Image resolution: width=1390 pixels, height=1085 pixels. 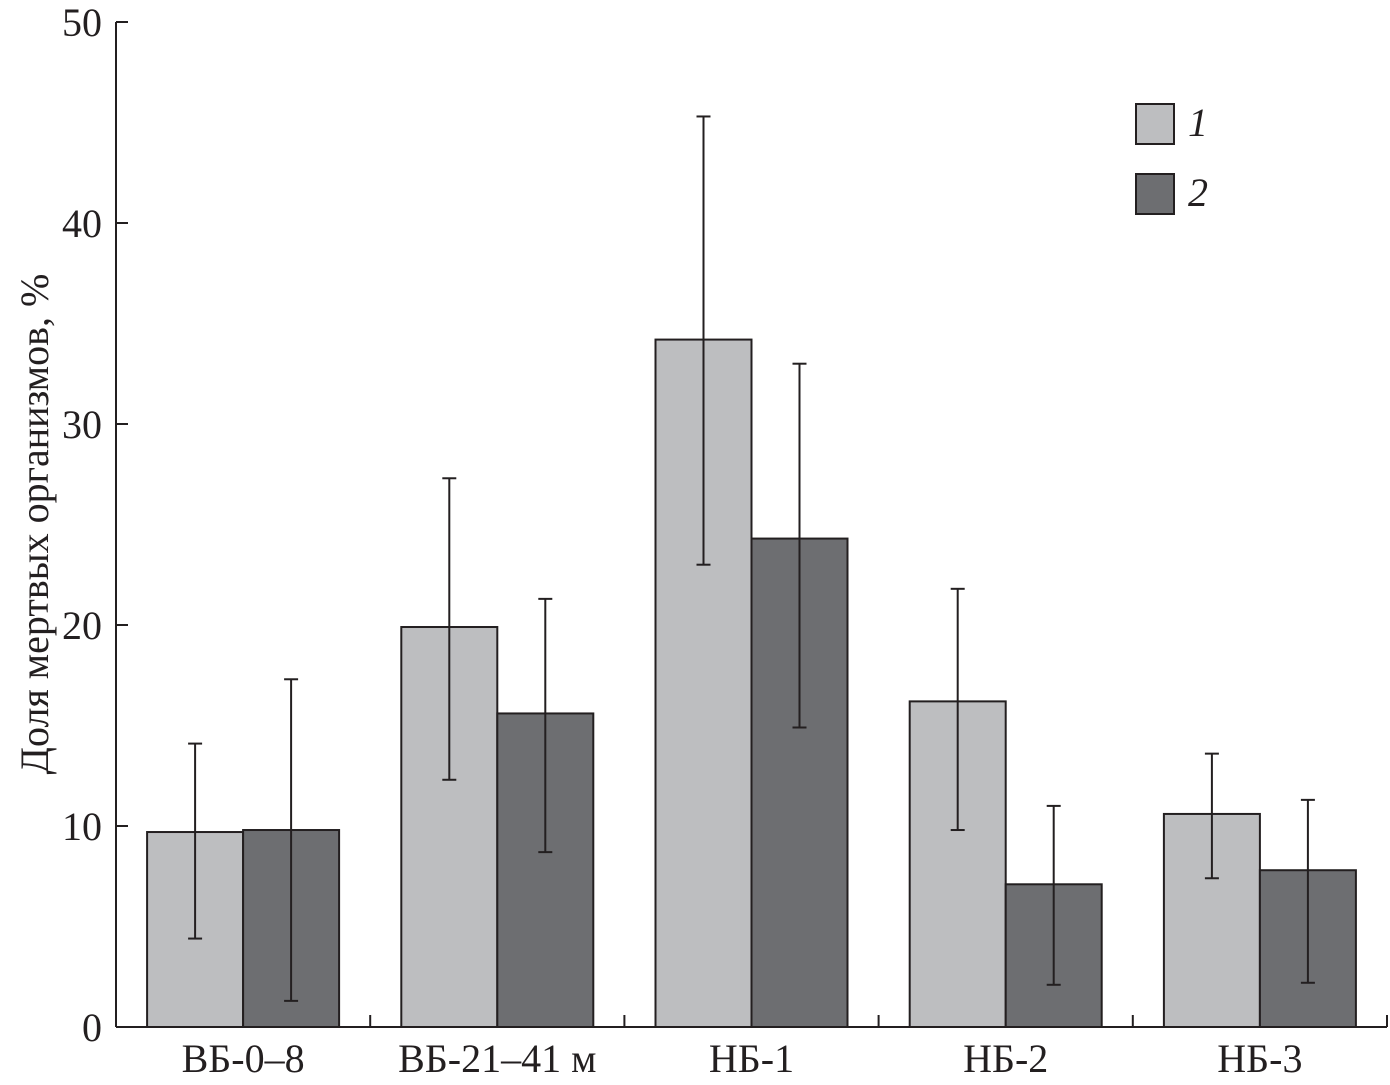 What do you see at coordinates (497, 1058) in the screenshot?
I see `x-tick-label: ВБ-21–41 м` at bounding box center [497, 1058].